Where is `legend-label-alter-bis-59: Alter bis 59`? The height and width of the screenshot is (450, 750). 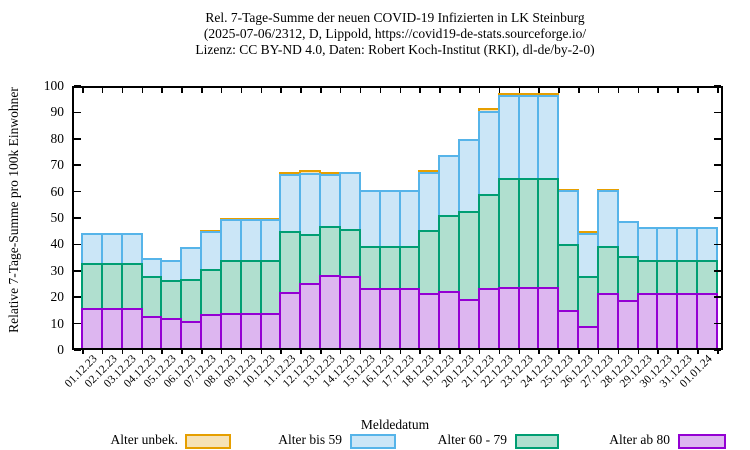 legend-label-alter-bis-59: Alter bis 59 is located at coordinates (310, 439).